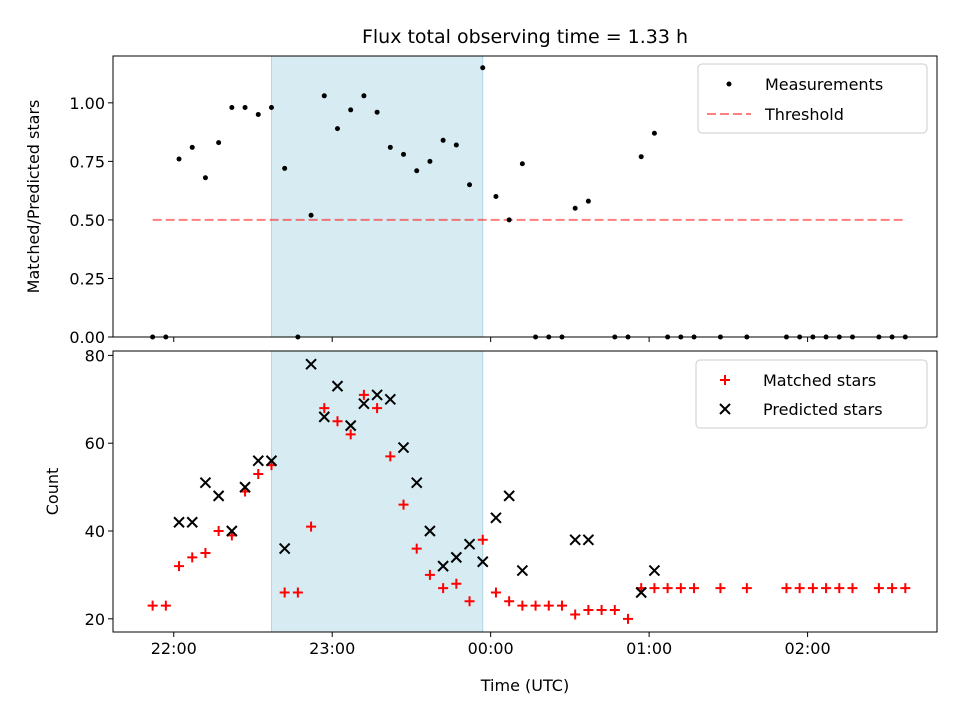 This screenshot has height=720, width=960. What do you see at coordinates (725, 409) in the screenshot?
I see `legend-predicted-marker` at bounding box center [725, 409].